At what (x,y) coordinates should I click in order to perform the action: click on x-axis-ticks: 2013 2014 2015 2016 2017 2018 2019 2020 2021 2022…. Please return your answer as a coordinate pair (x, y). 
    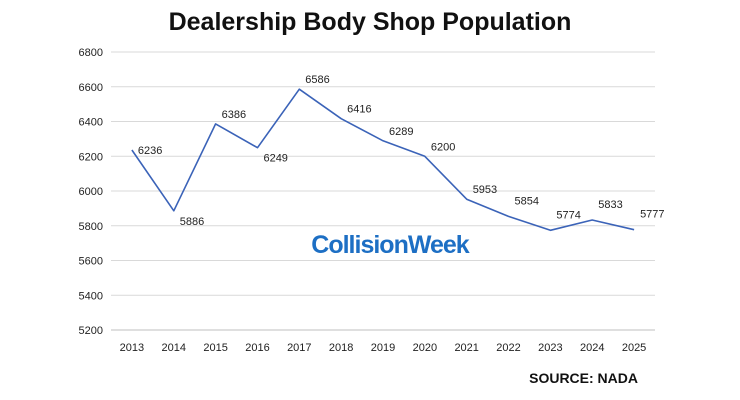
    Looking at the image, I should click on (383, 348).